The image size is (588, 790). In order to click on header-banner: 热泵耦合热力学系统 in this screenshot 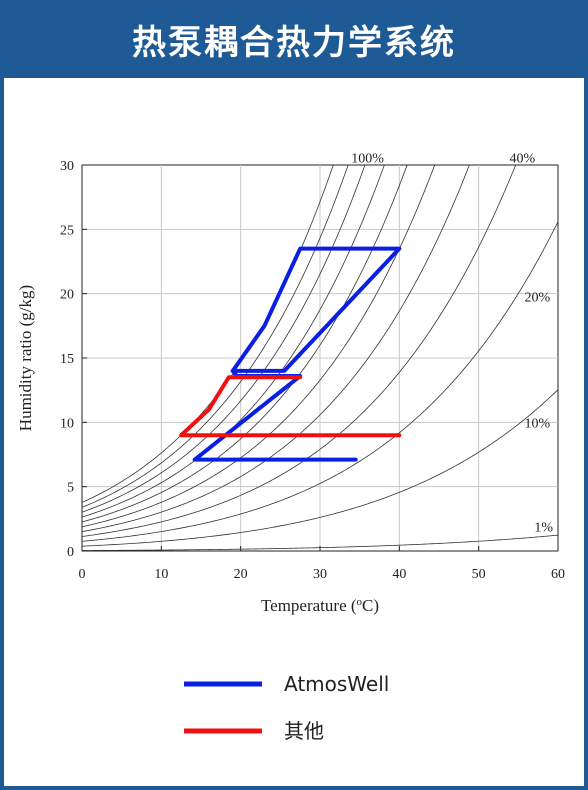, I will do `click(294, 39)`.